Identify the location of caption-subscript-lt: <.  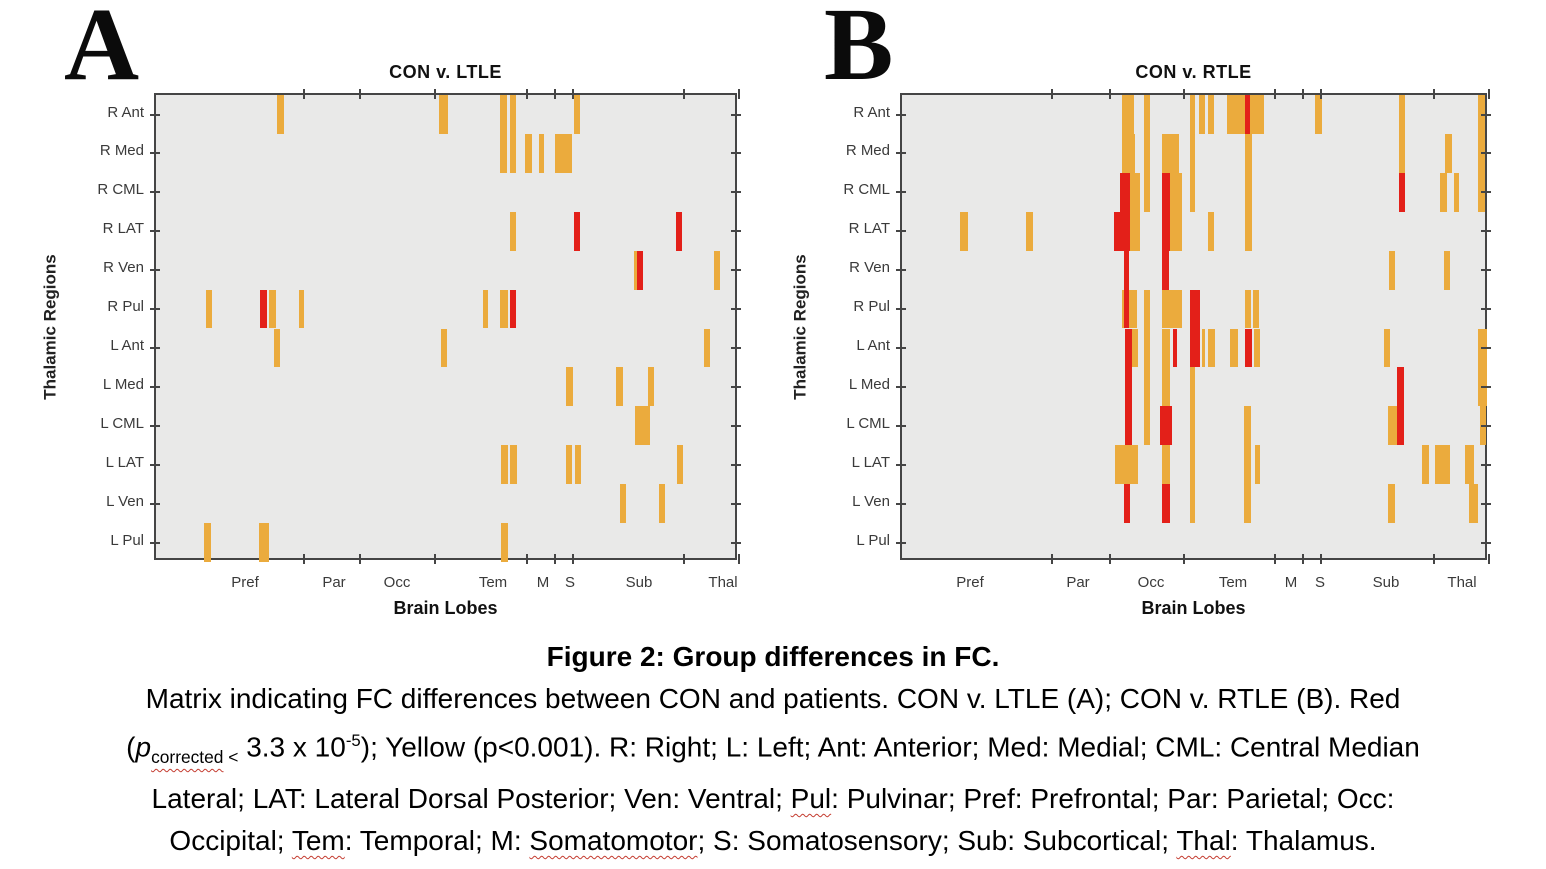
(231, 756).